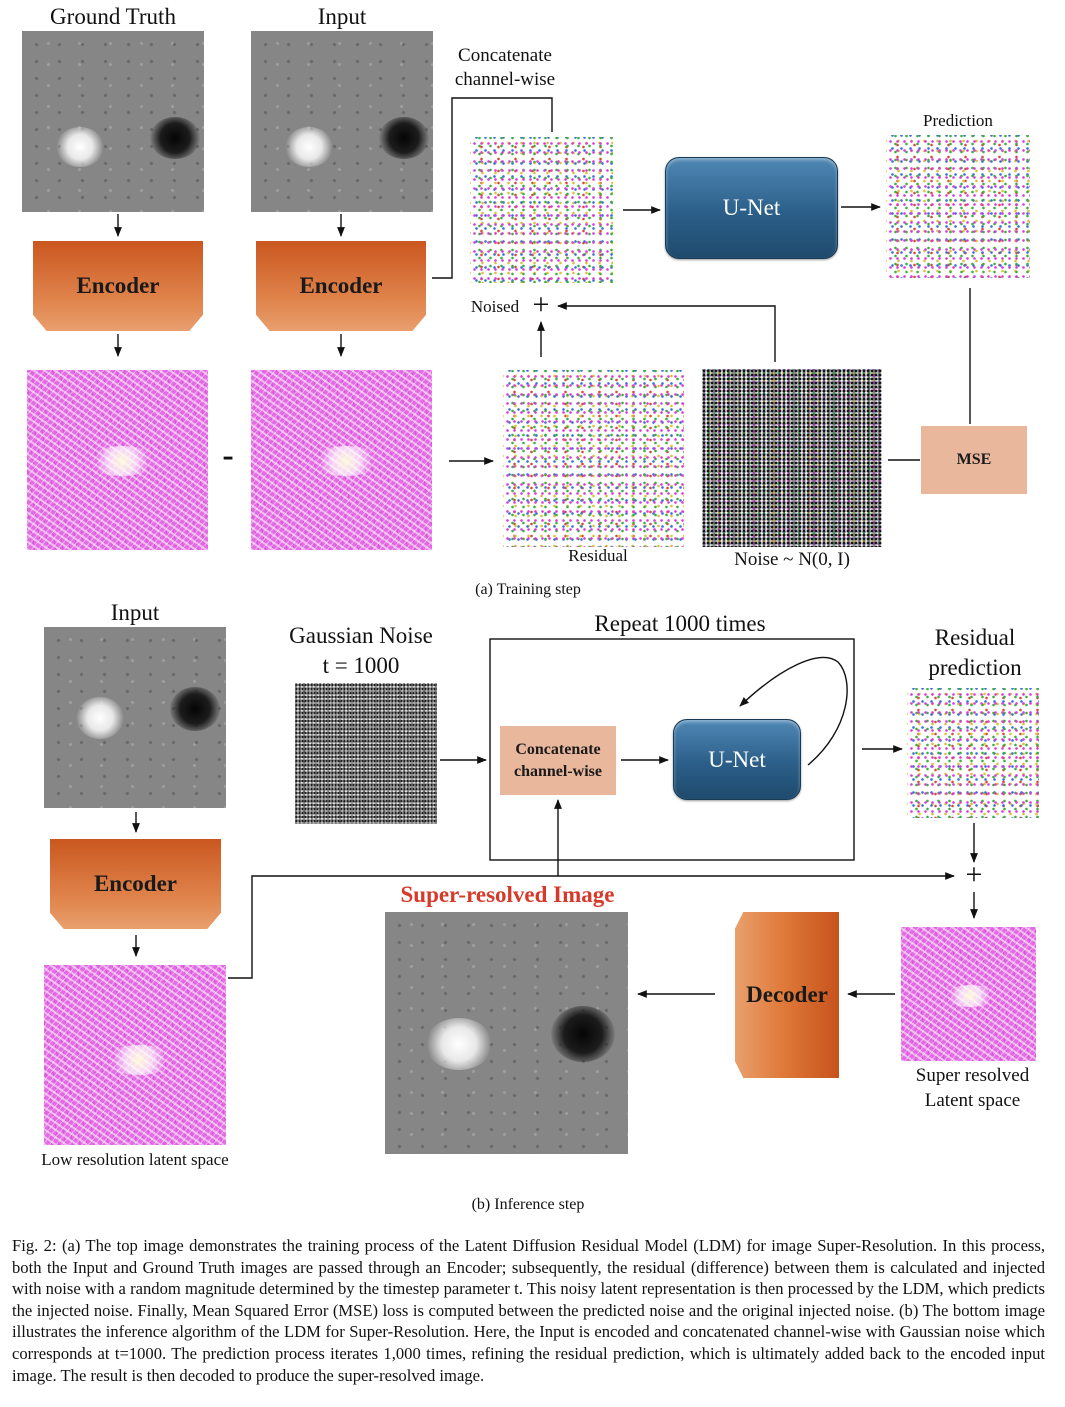 The width and height of the screenshot is (1065, 1407). I want to click on inference-plus-sign: +, so click(974, 874).